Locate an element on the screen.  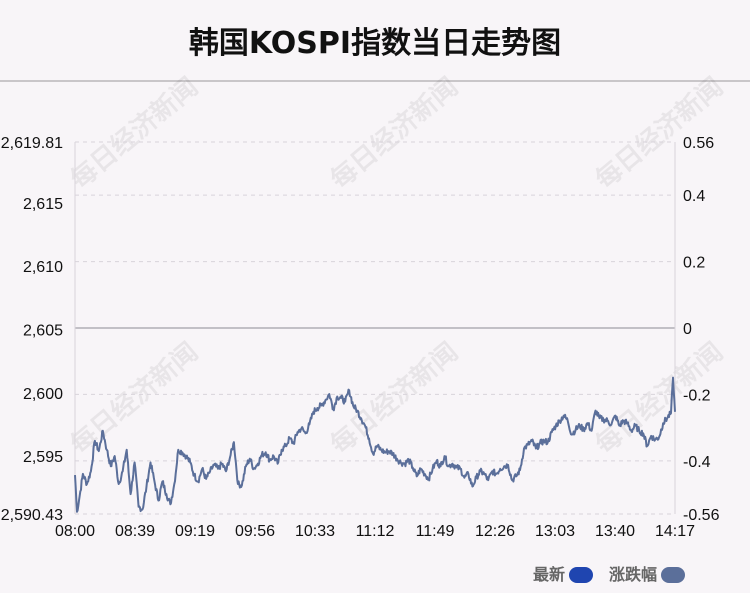
y-axis-right: 0.56 0.4 0.2 0 -0.2 -0.4 -0.56 is located at coordinates (701, 329).